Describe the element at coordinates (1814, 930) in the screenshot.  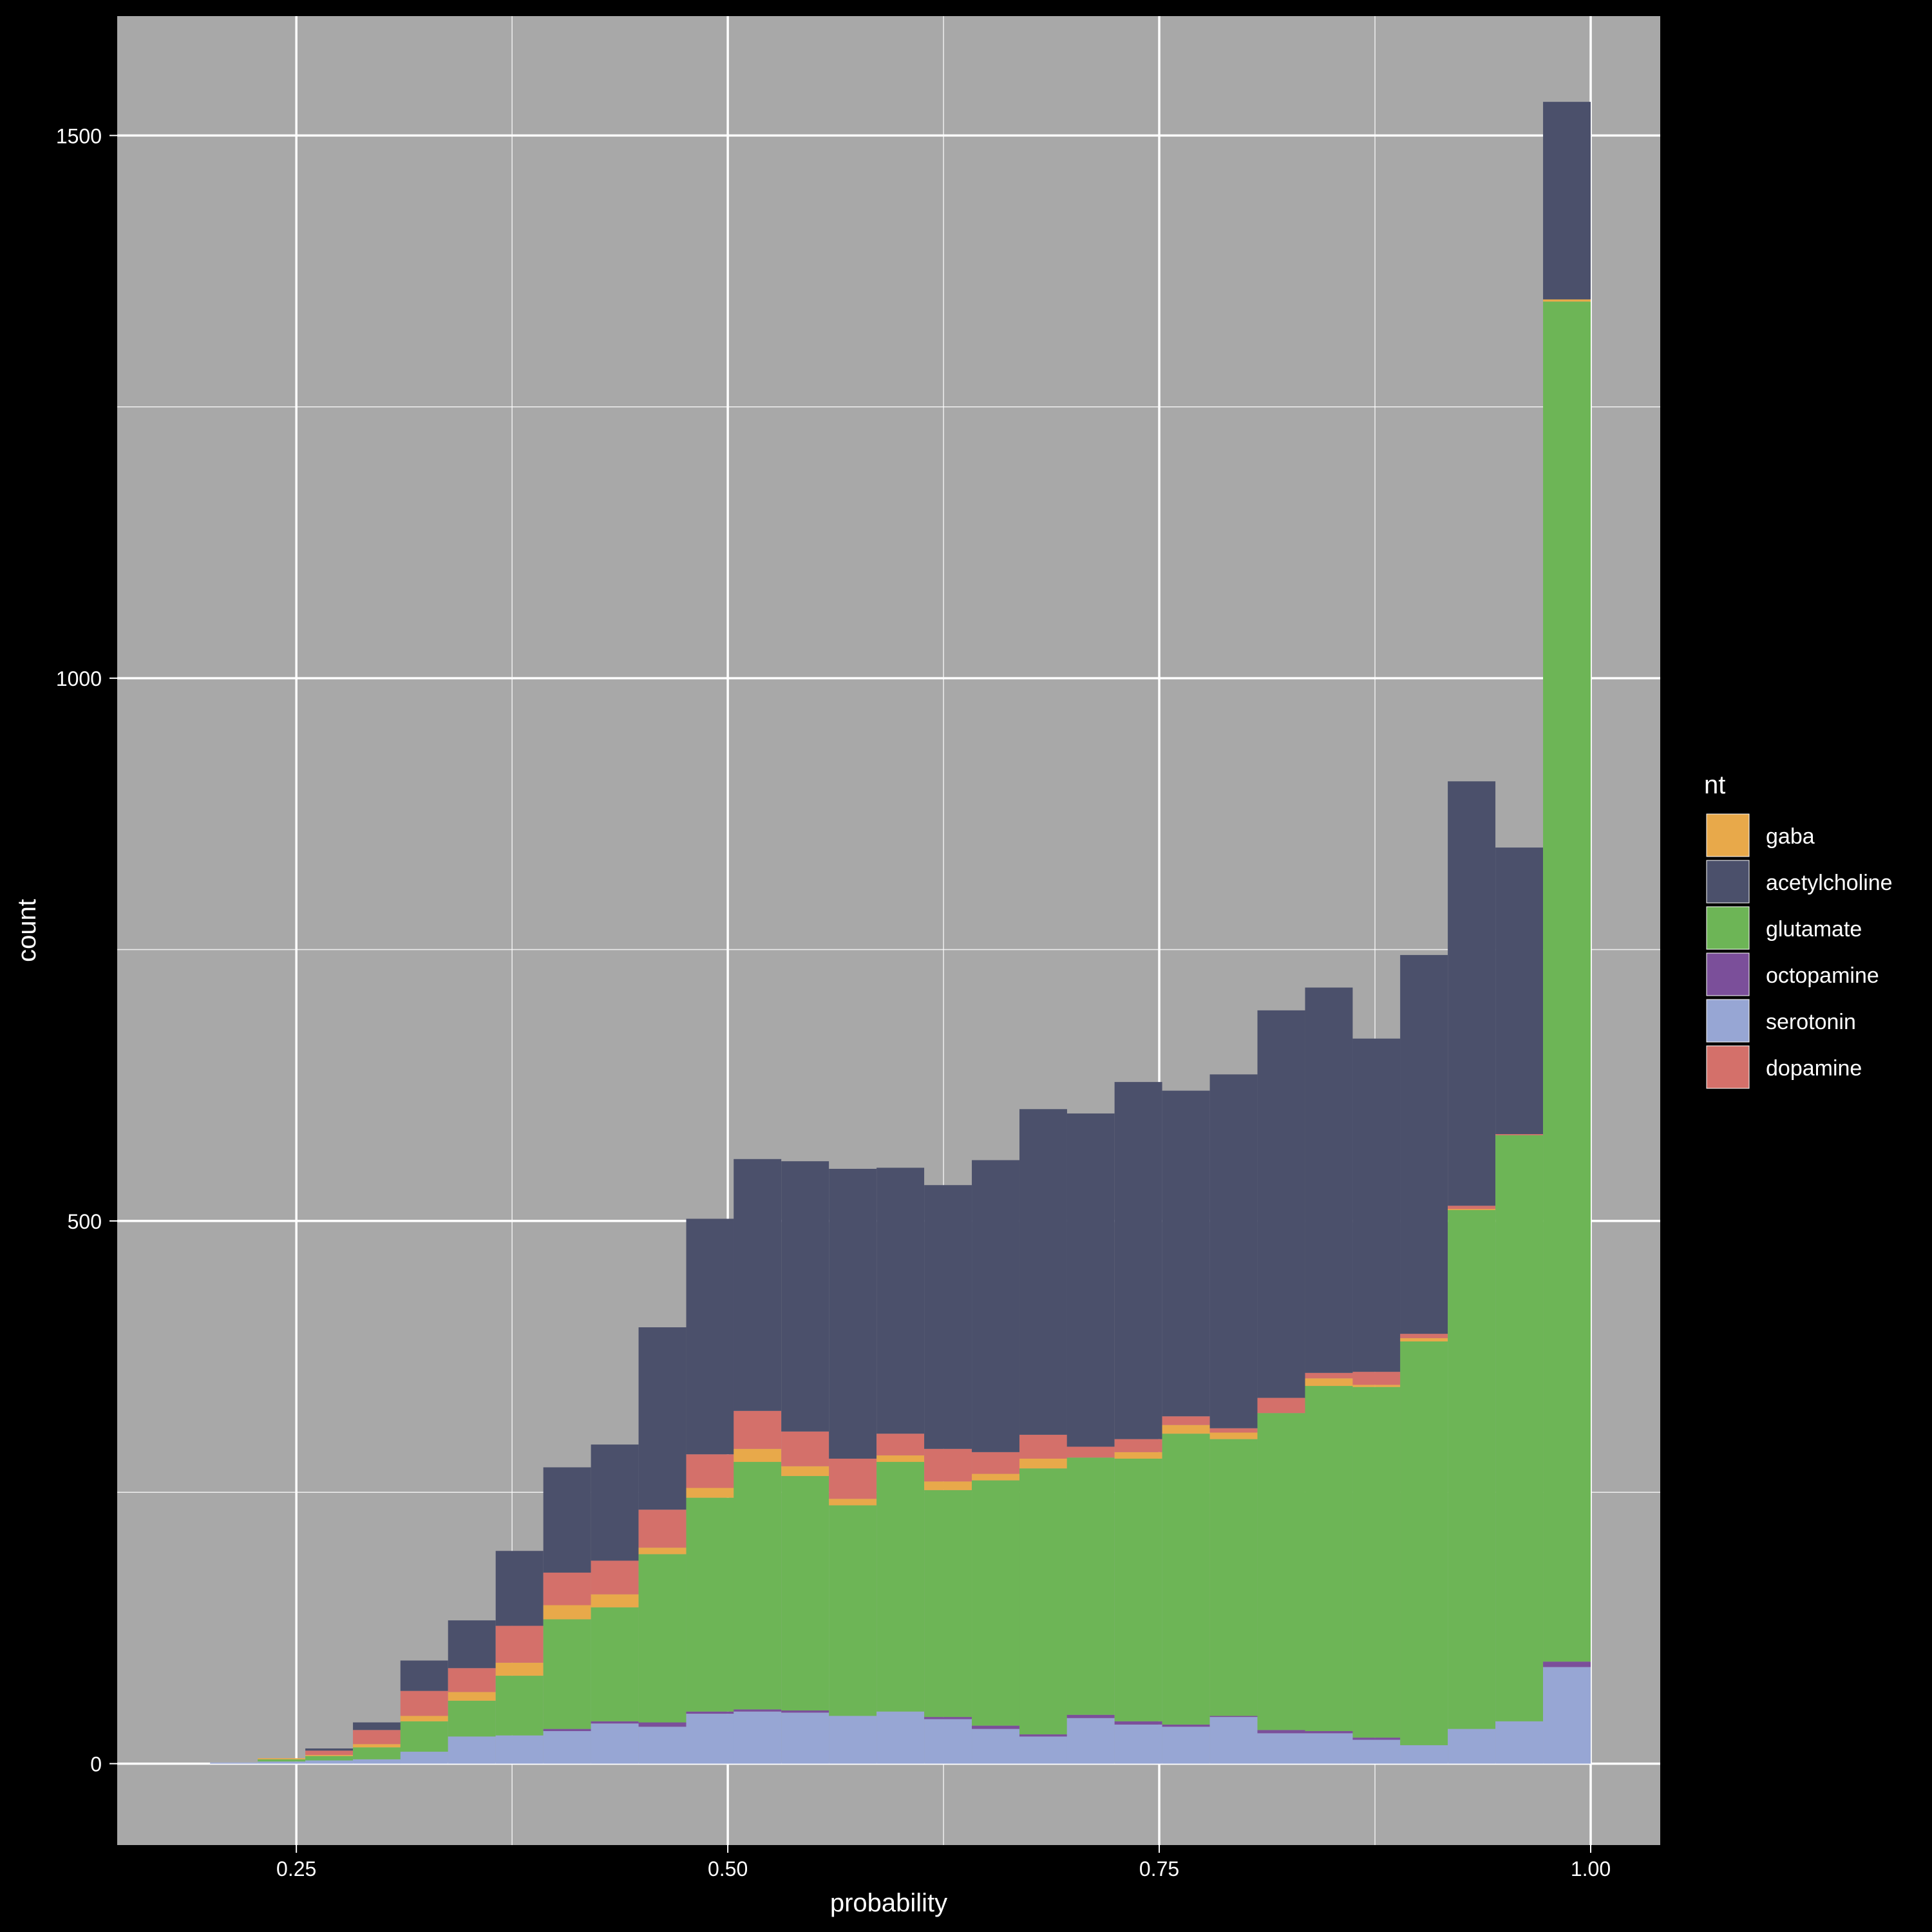
I see `legend-label-glutamate: glutamate` at that location.